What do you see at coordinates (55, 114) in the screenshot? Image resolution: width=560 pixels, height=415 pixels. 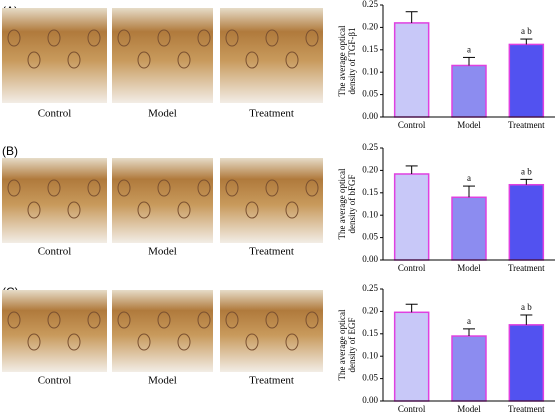 I see `image-caption: Control` at bounding box center [55, 114].